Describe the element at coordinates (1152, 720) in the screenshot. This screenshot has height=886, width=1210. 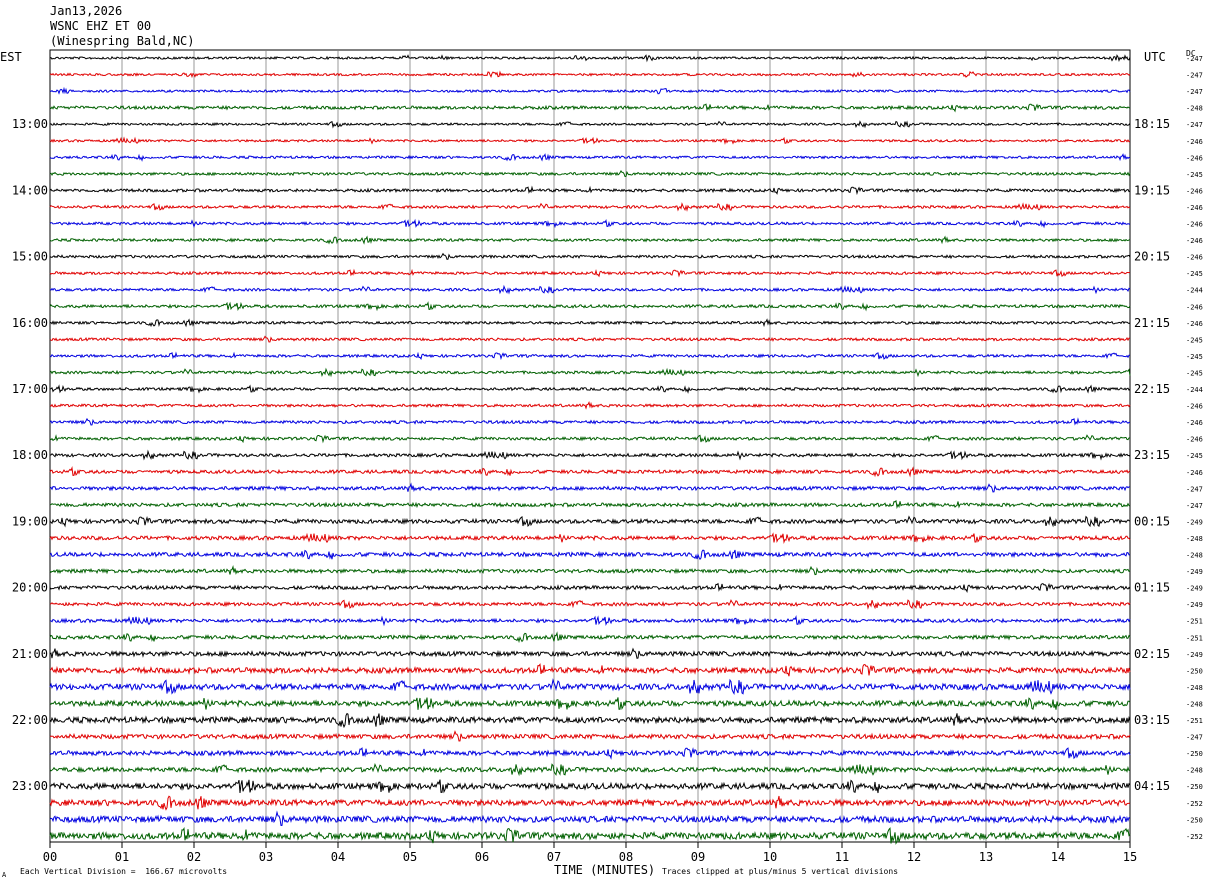
I see `utc-hour-label: 03:15` at that location.